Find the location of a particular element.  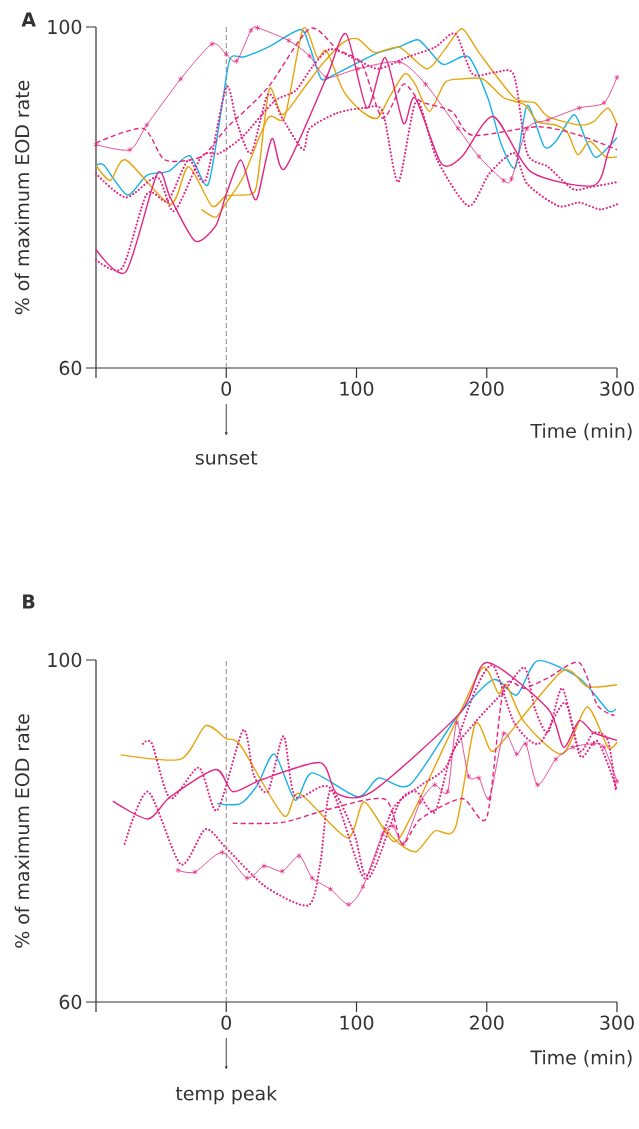

chart-title: B is located at coordinates (29, 601).